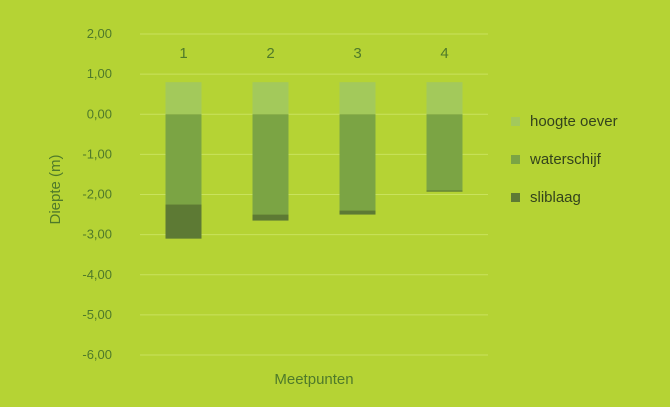  What do you see at coordinates (97, 234) in the screenshot?
I see `y-tick-label: -3,00` at bounding box center [97, 234].